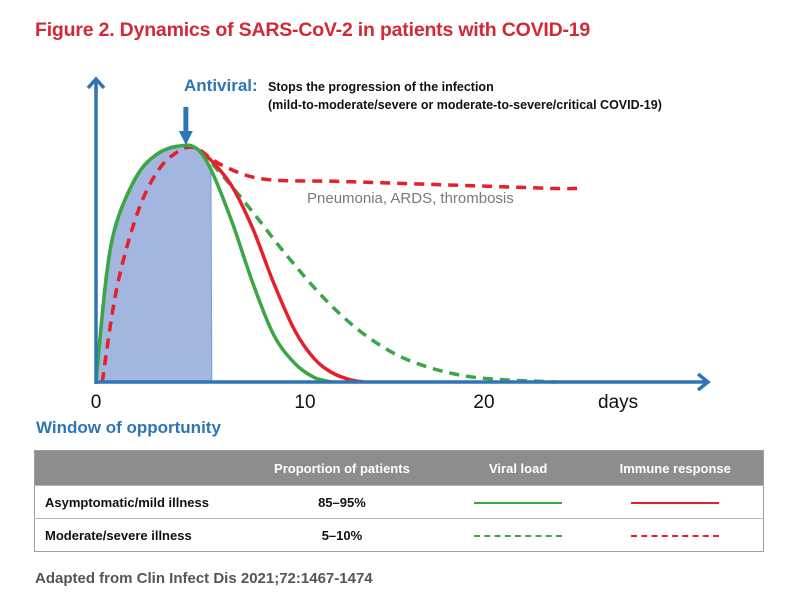 This screenshot has height=614, width=800. What do you see at coordinates (280, 265) in the screenshot?
I see `immune-response-solid-line` at bounding box center [280, 265].